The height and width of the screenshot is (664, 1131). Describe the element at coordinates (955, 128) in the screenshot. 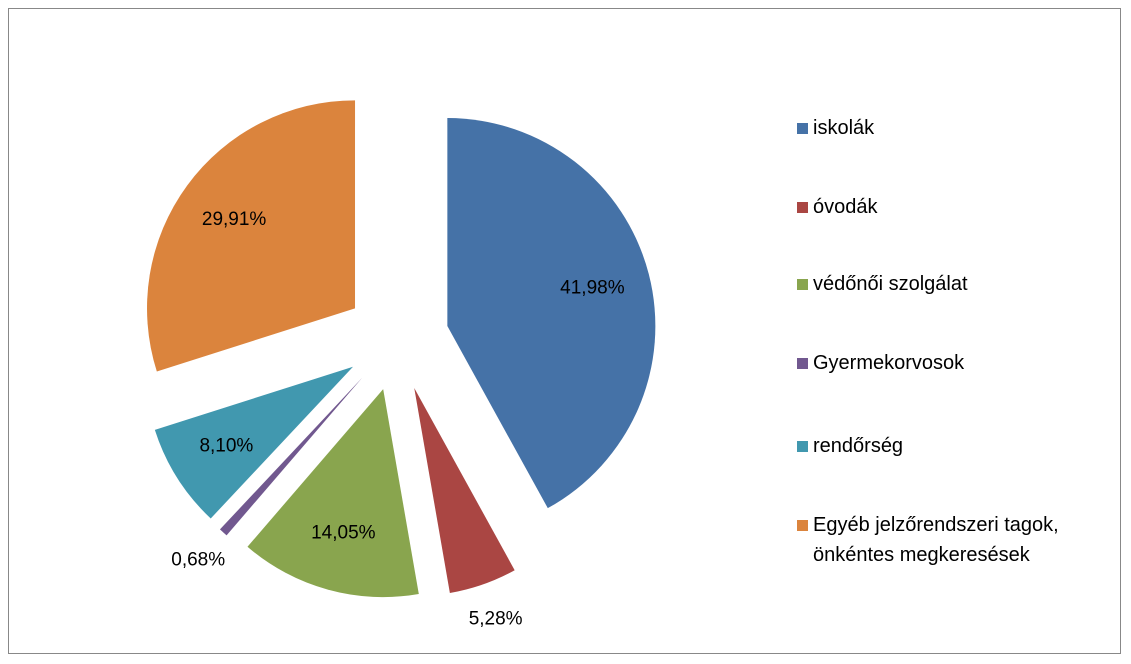

I see `legend-item: iskolák` at that location.